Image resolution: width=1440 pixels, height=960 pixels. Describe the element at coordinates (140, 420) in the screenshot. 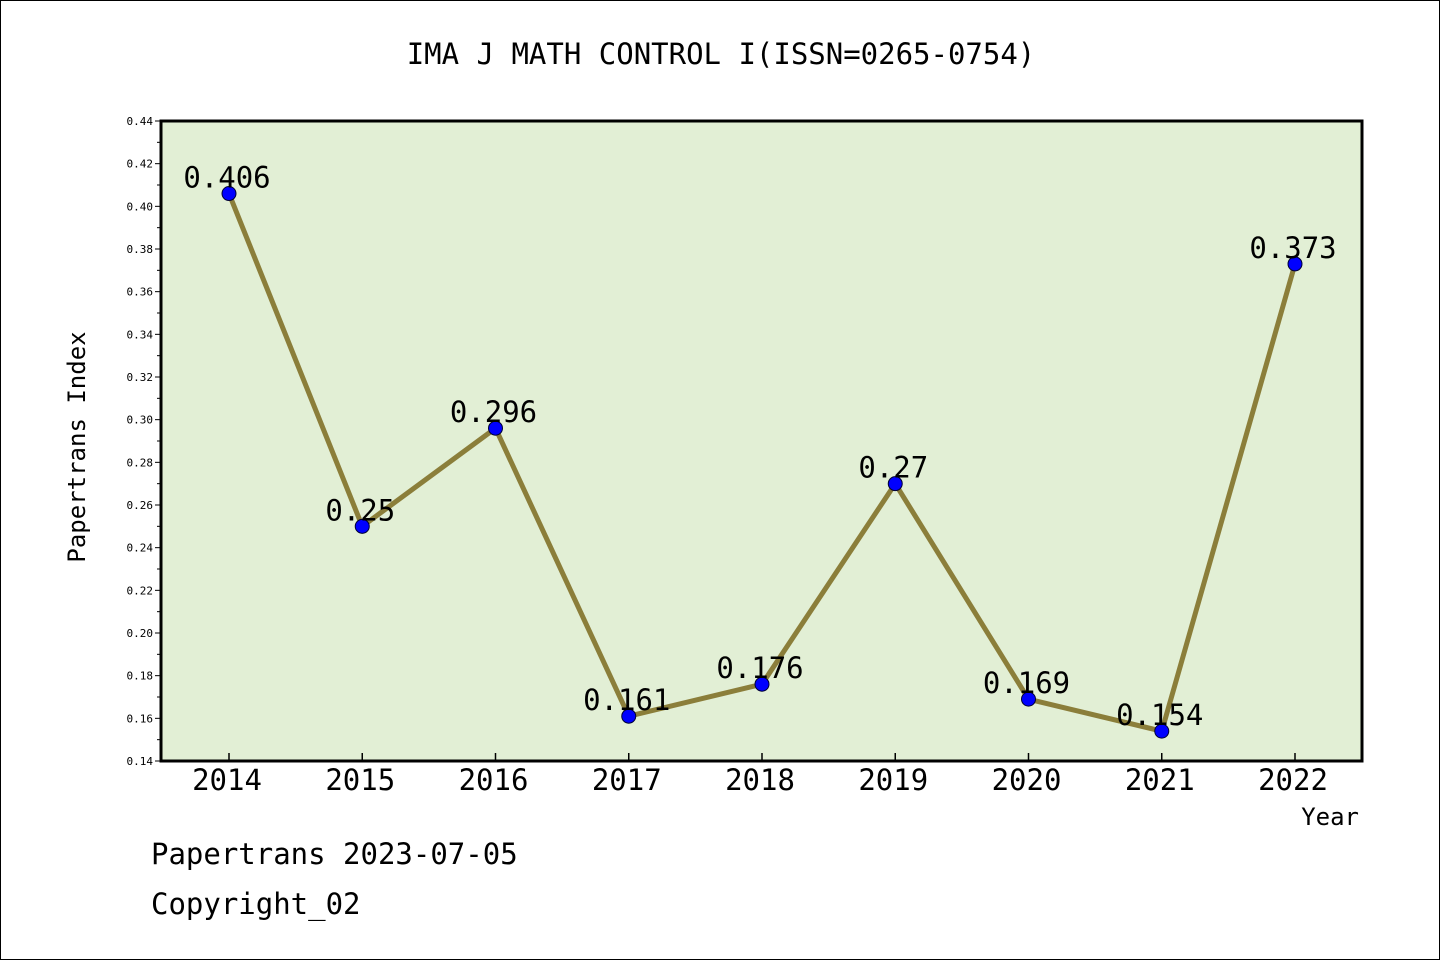

I see `y-tick-label: 0.30` at that location.